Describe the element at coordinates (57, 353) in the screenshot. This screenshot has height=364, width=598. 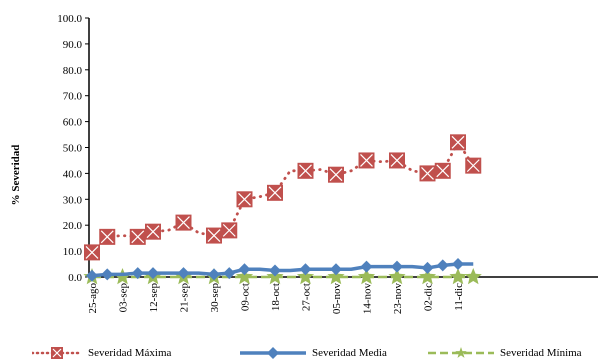
I see `legend-swatch-max` at that location.